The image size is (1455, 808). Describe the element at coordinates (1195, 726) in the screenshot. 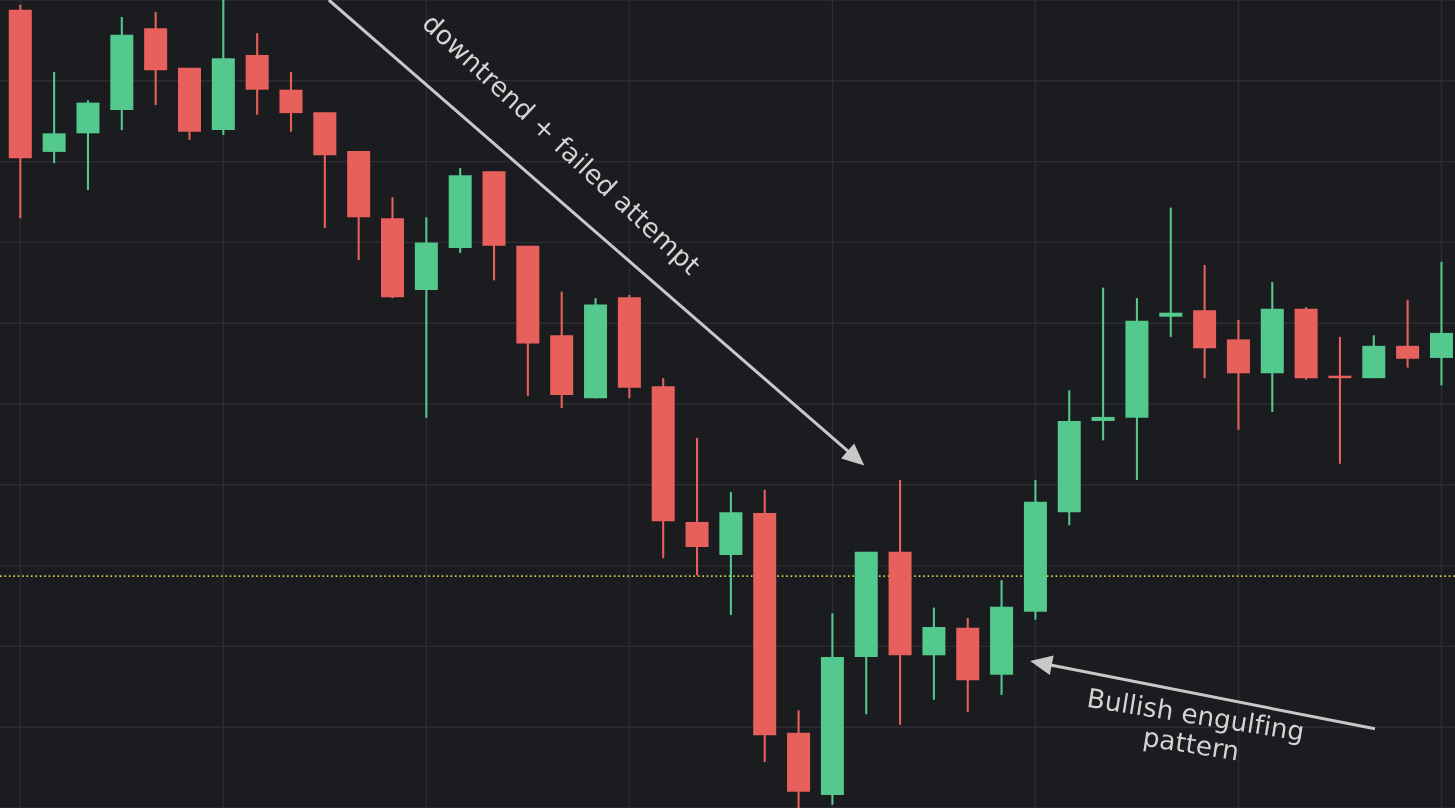

I see `annotation: Bullish engulfing pattern` at that location.